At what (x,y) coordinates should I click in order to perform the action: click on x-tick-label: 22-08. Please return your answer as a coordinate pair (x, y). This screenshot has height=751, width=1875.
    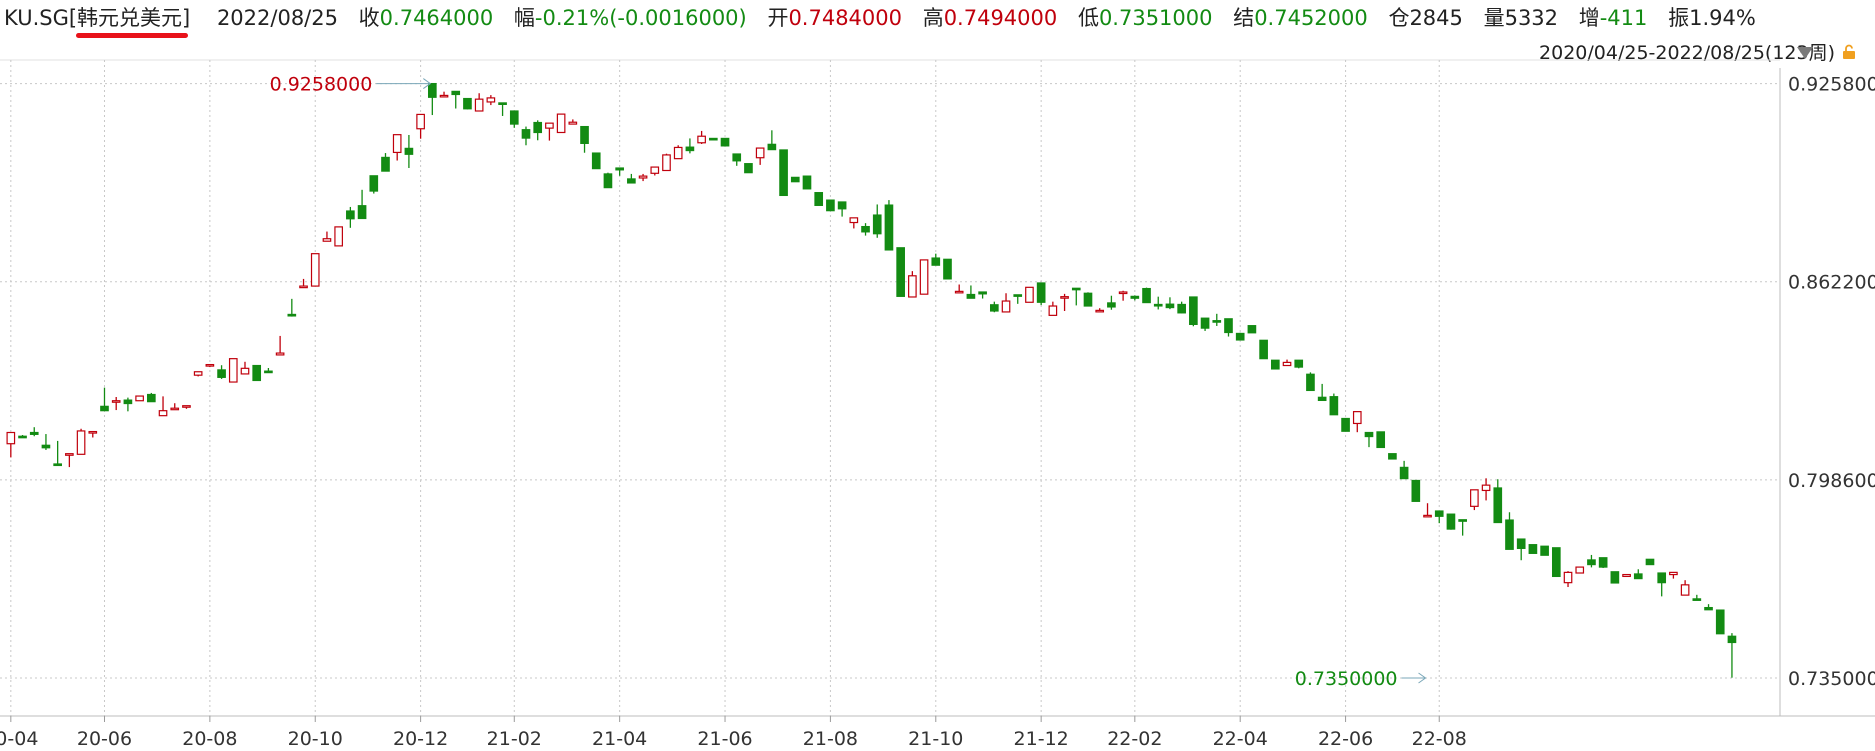
    Looking at the image, I should click on (1439, 739).